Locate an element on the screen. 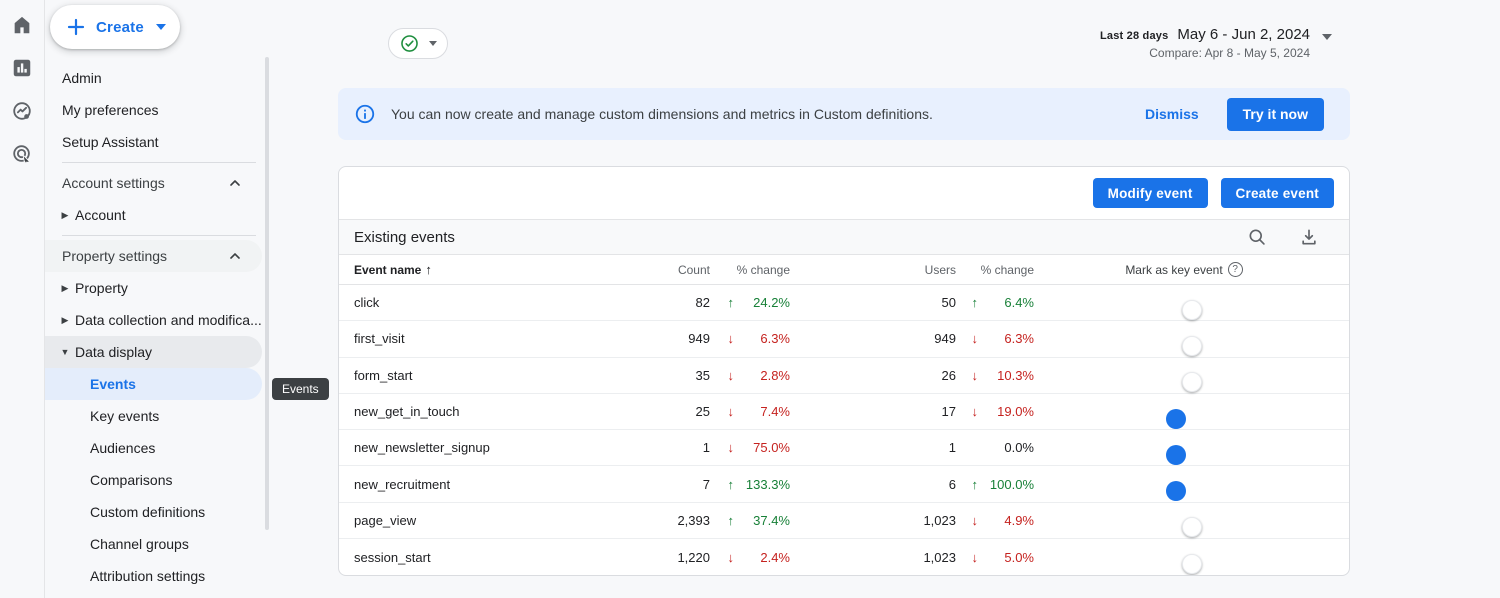  search-icon is located at coordinates (1257, 237).